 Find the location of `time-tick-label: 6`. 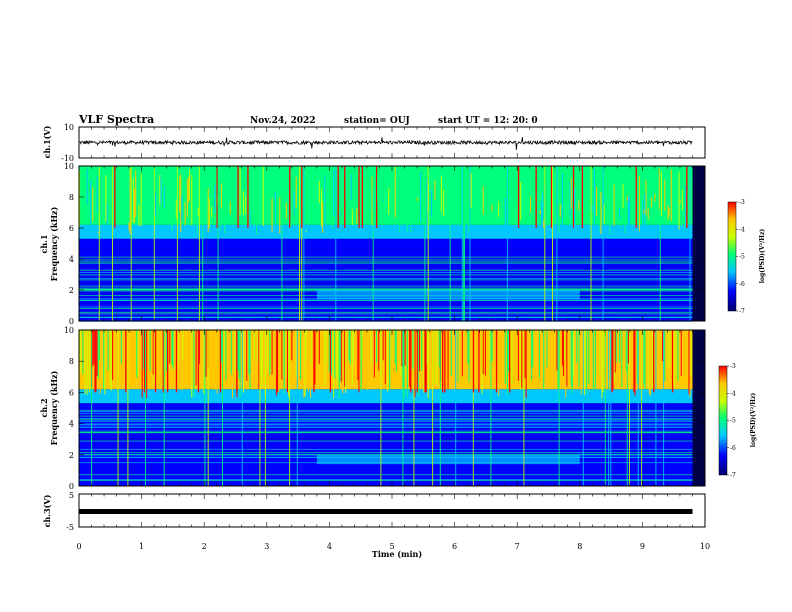

time-tick-label: 6 is located at coordinates (454, 546).